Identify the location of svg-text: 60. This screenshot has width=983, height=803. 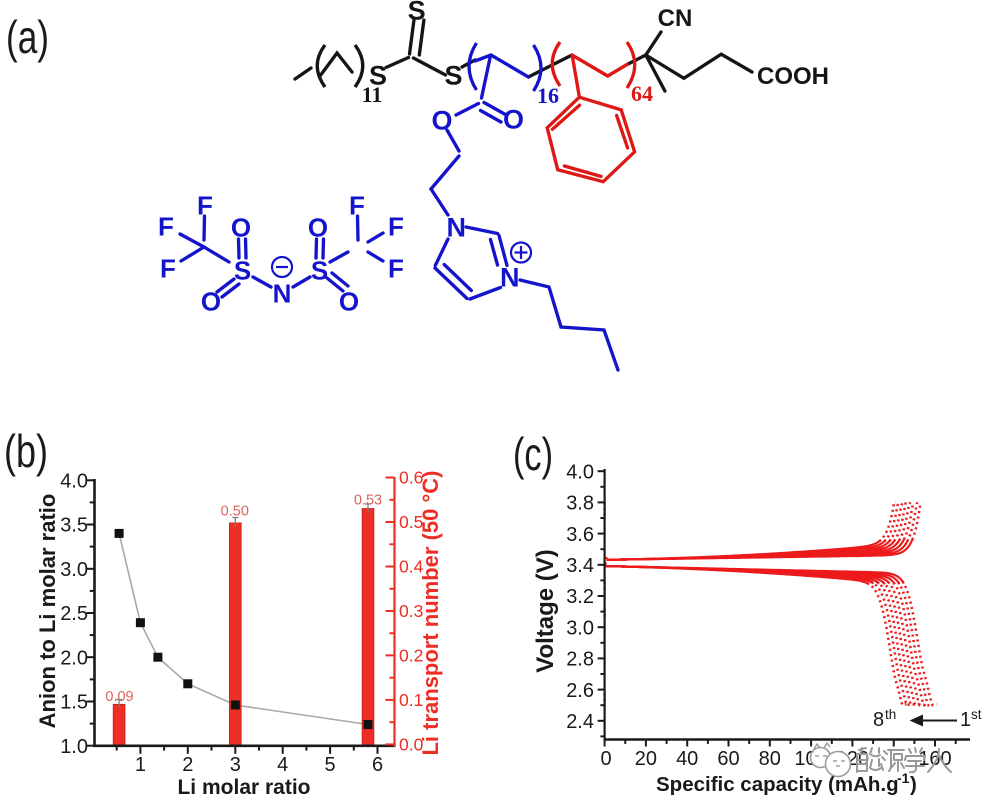
(728, 759).